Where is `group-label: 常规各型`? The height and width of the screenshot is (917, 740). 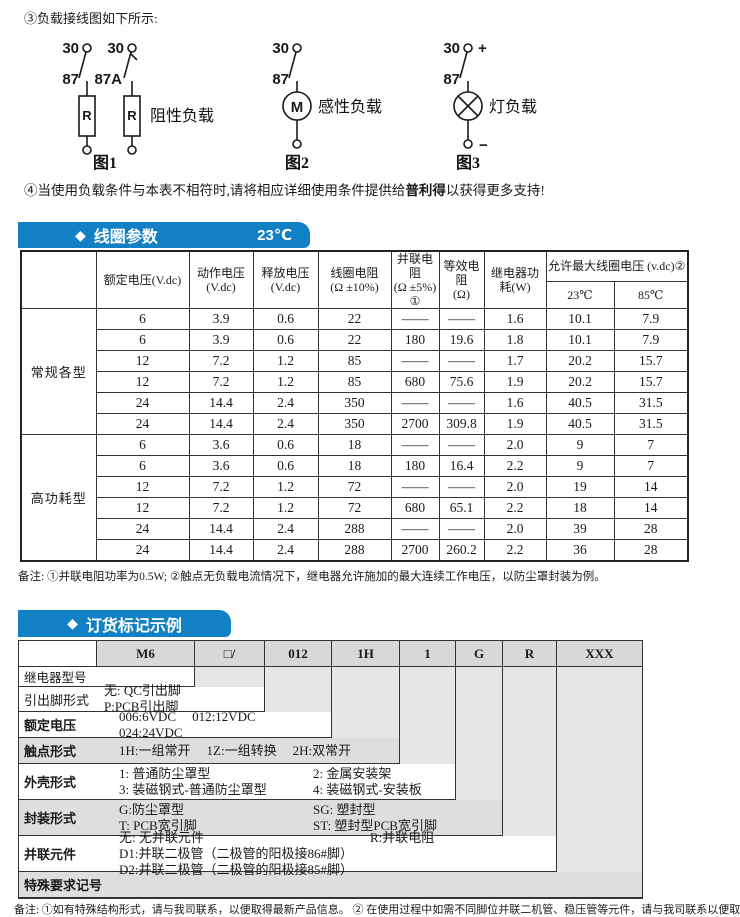 group-label: 常规各型 is located at coordinates (58, 371).